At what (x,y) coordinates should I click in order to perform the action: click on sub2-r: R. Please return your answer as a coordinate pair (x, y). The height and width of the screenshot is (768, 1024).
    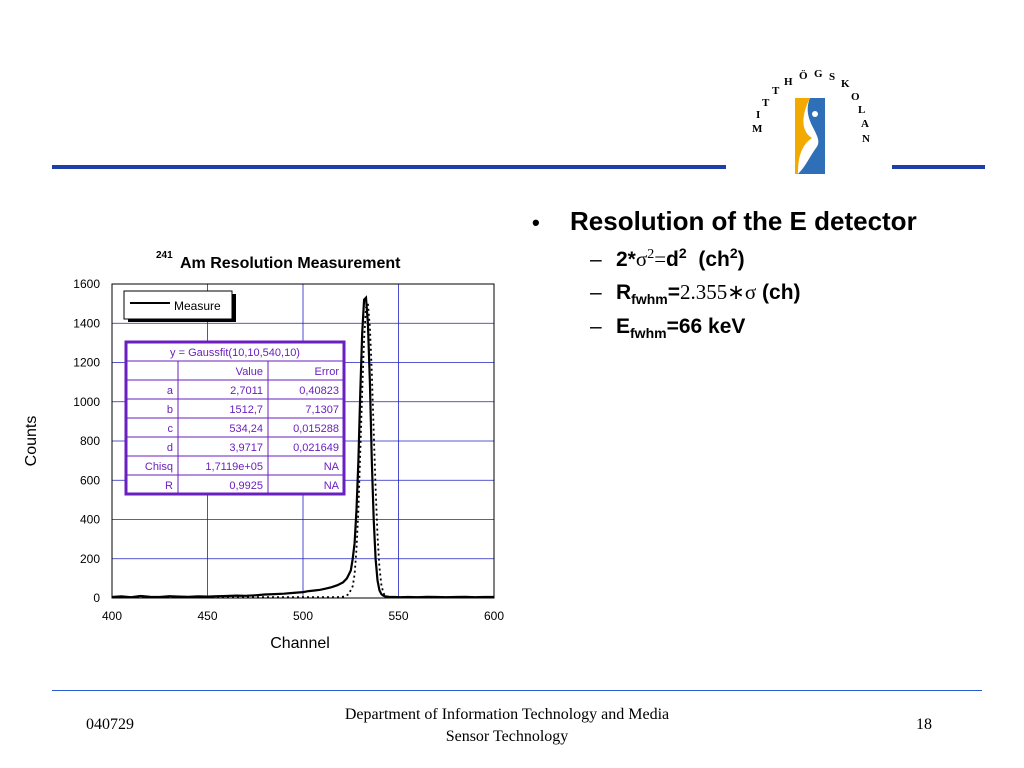
    Looking at the image, I should click on (624, 292).